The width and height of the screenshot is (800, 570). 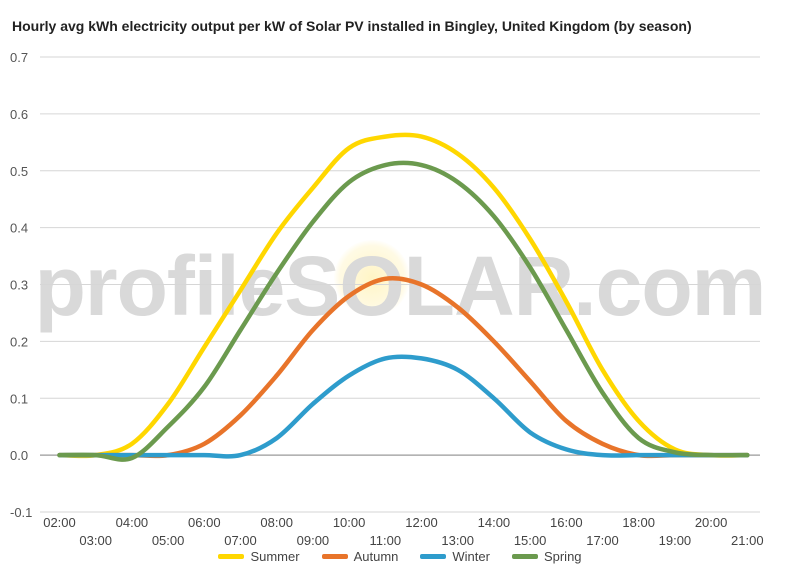 I want to click on x-tick-label: 16:00, so click(x=566, y=522).